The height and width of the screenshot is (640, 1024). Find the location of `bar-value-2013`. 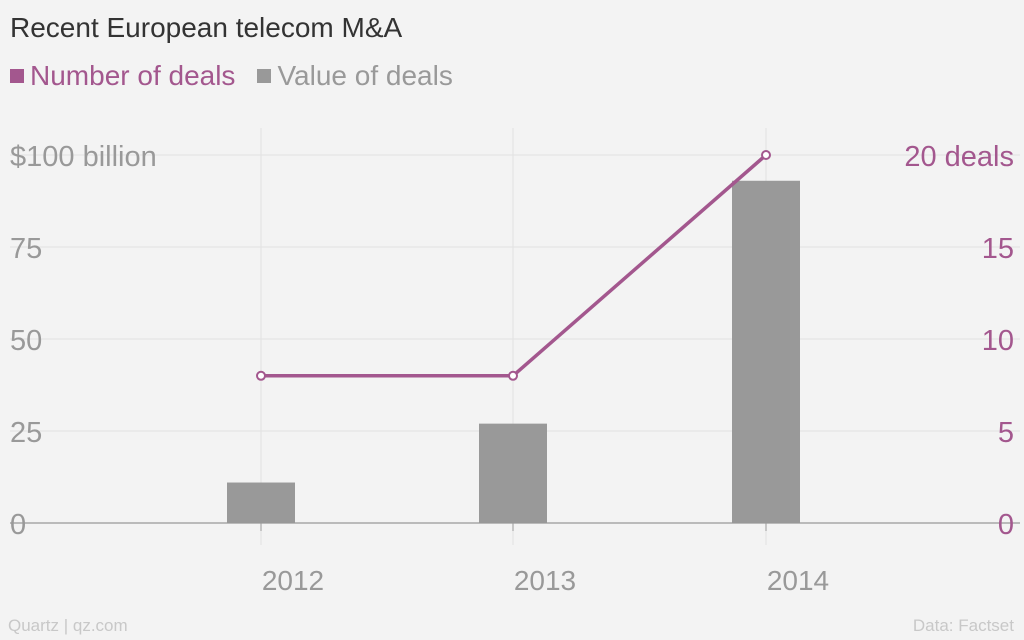

bar-value-2013 is located at coordinates (513, 473).